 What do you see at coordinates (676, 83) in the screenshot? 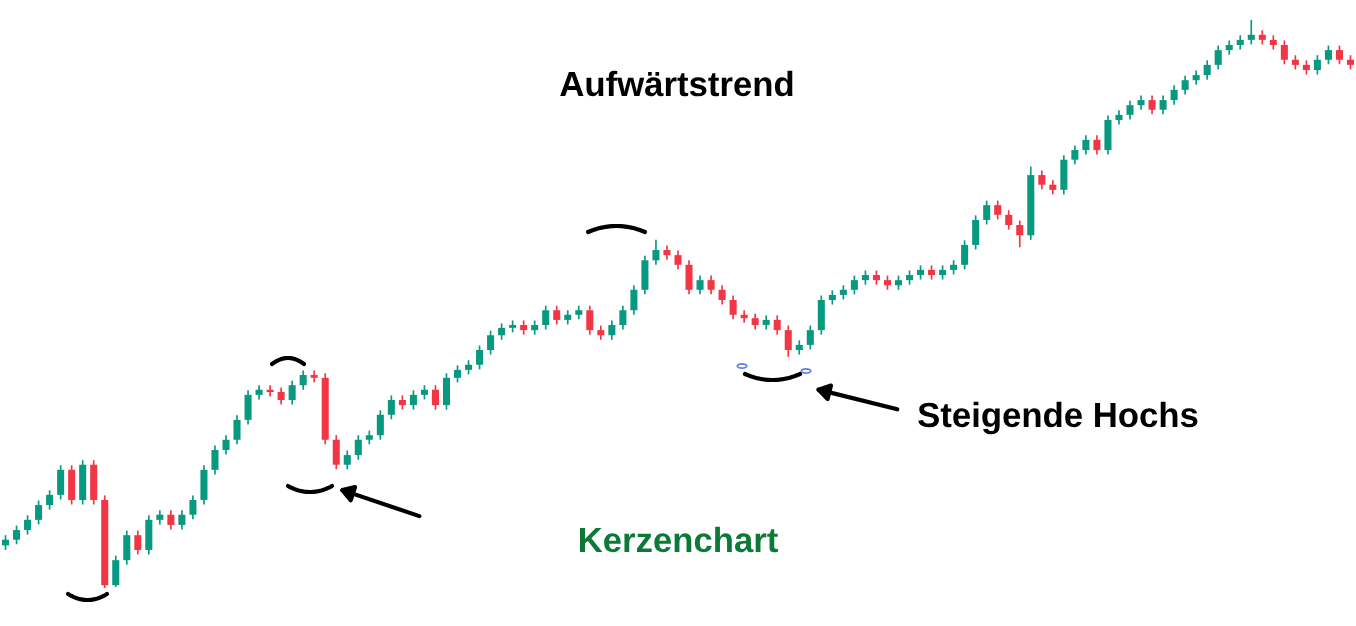
I see `text: Aufwärtstrend` at bounding box center [676, 83].